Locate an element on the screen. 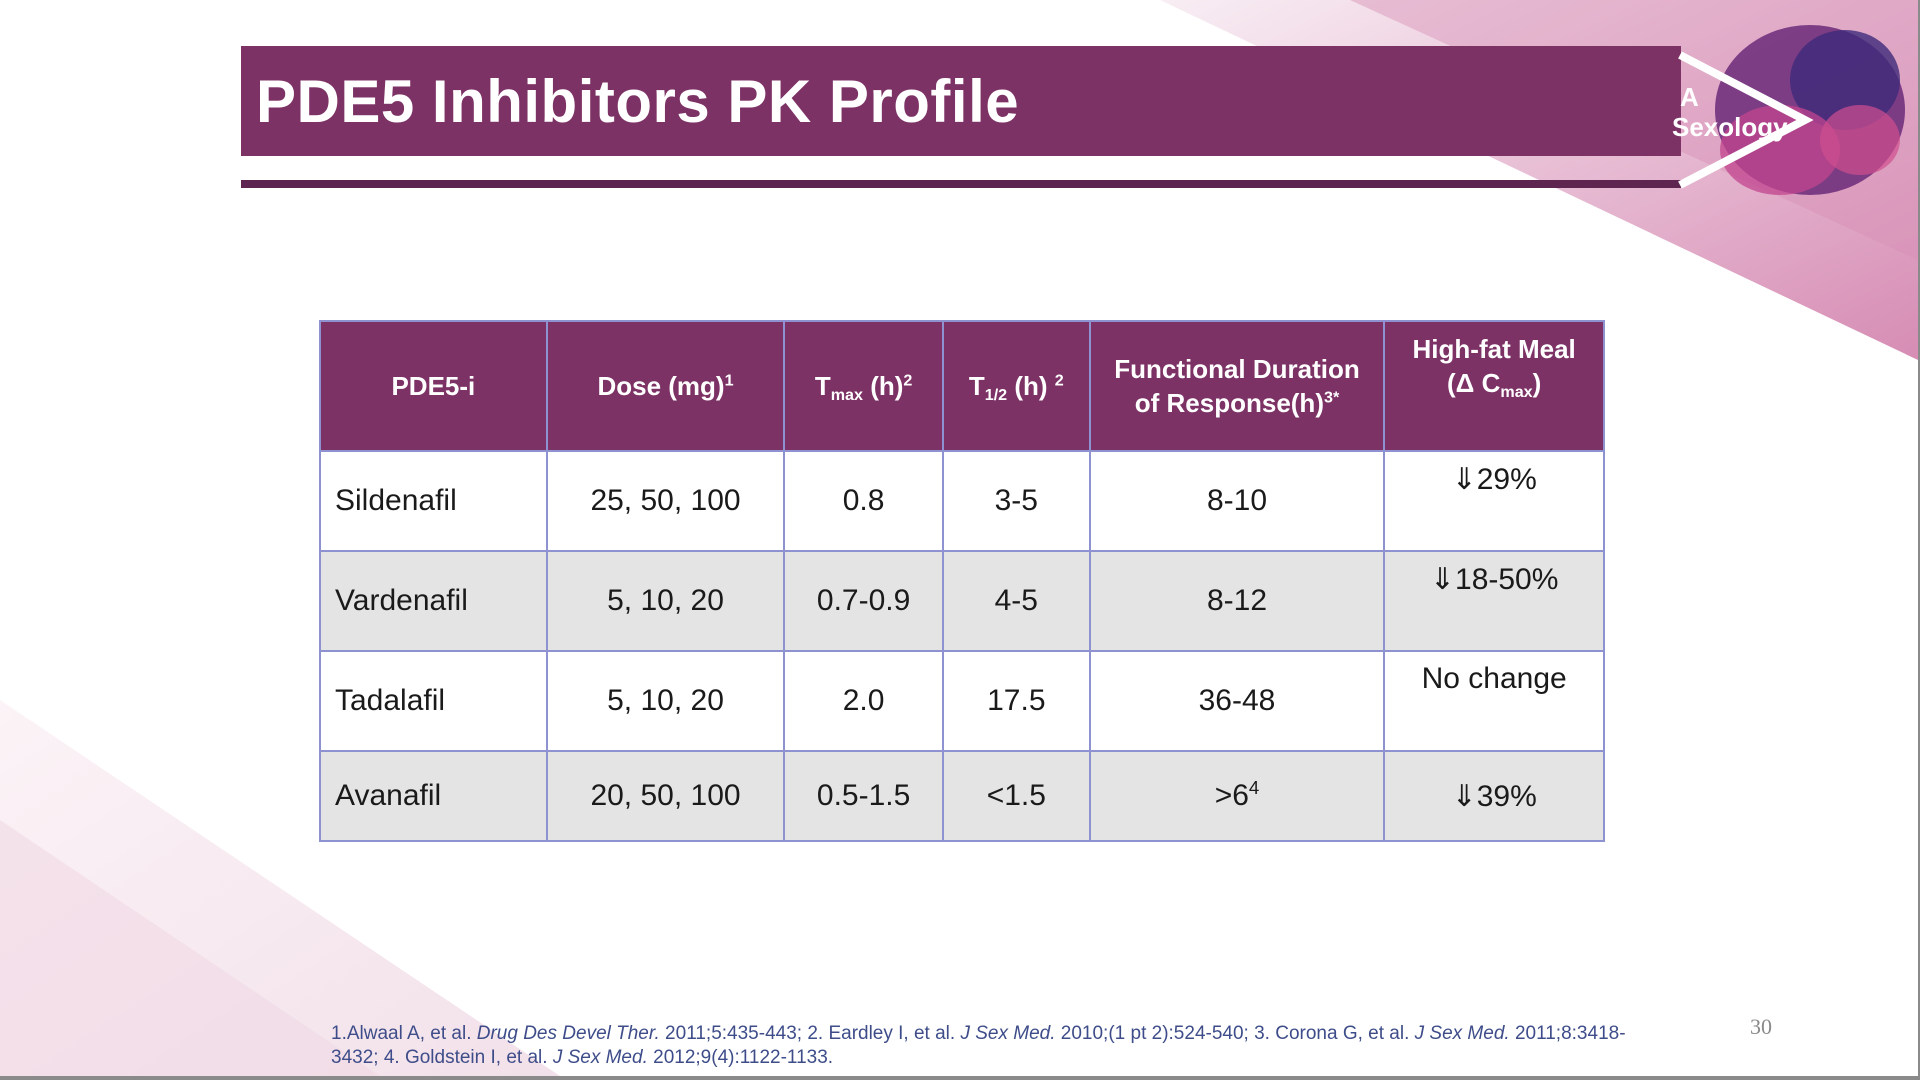  table-row: Sildenafil 25, 50, 100 0.8 3-5 8-10 ⇓29% is located at coordinates (962, 501).